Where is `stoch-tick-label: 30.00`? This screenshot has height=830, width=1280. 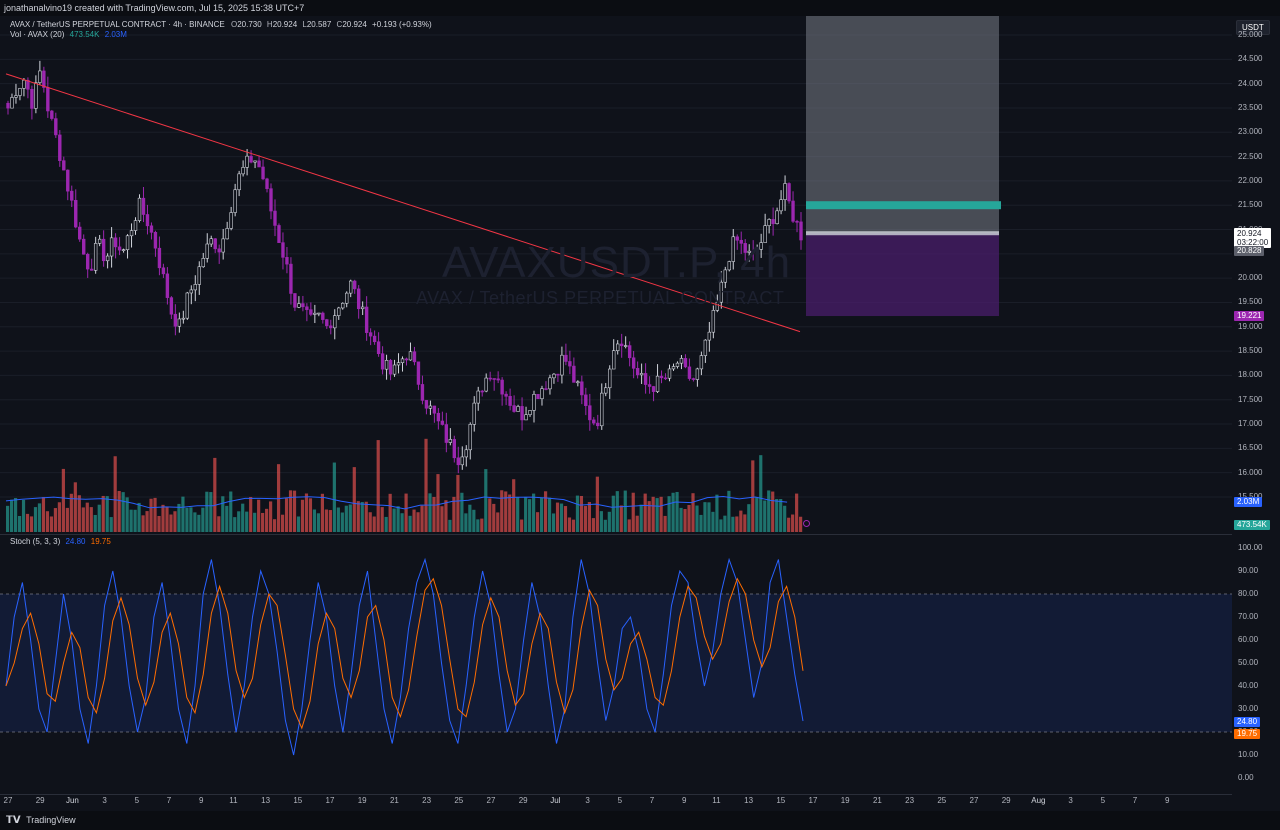 stoch-tick-label: 30.00 is located at coordinates (1248, 708).